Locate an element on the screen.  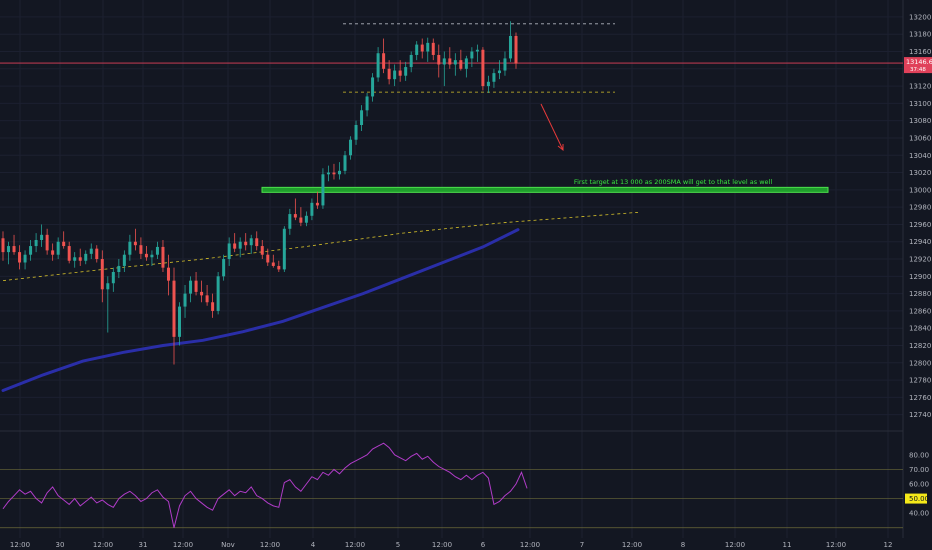
time-tick-label: 12:00 is located at coordinates (20, 545).